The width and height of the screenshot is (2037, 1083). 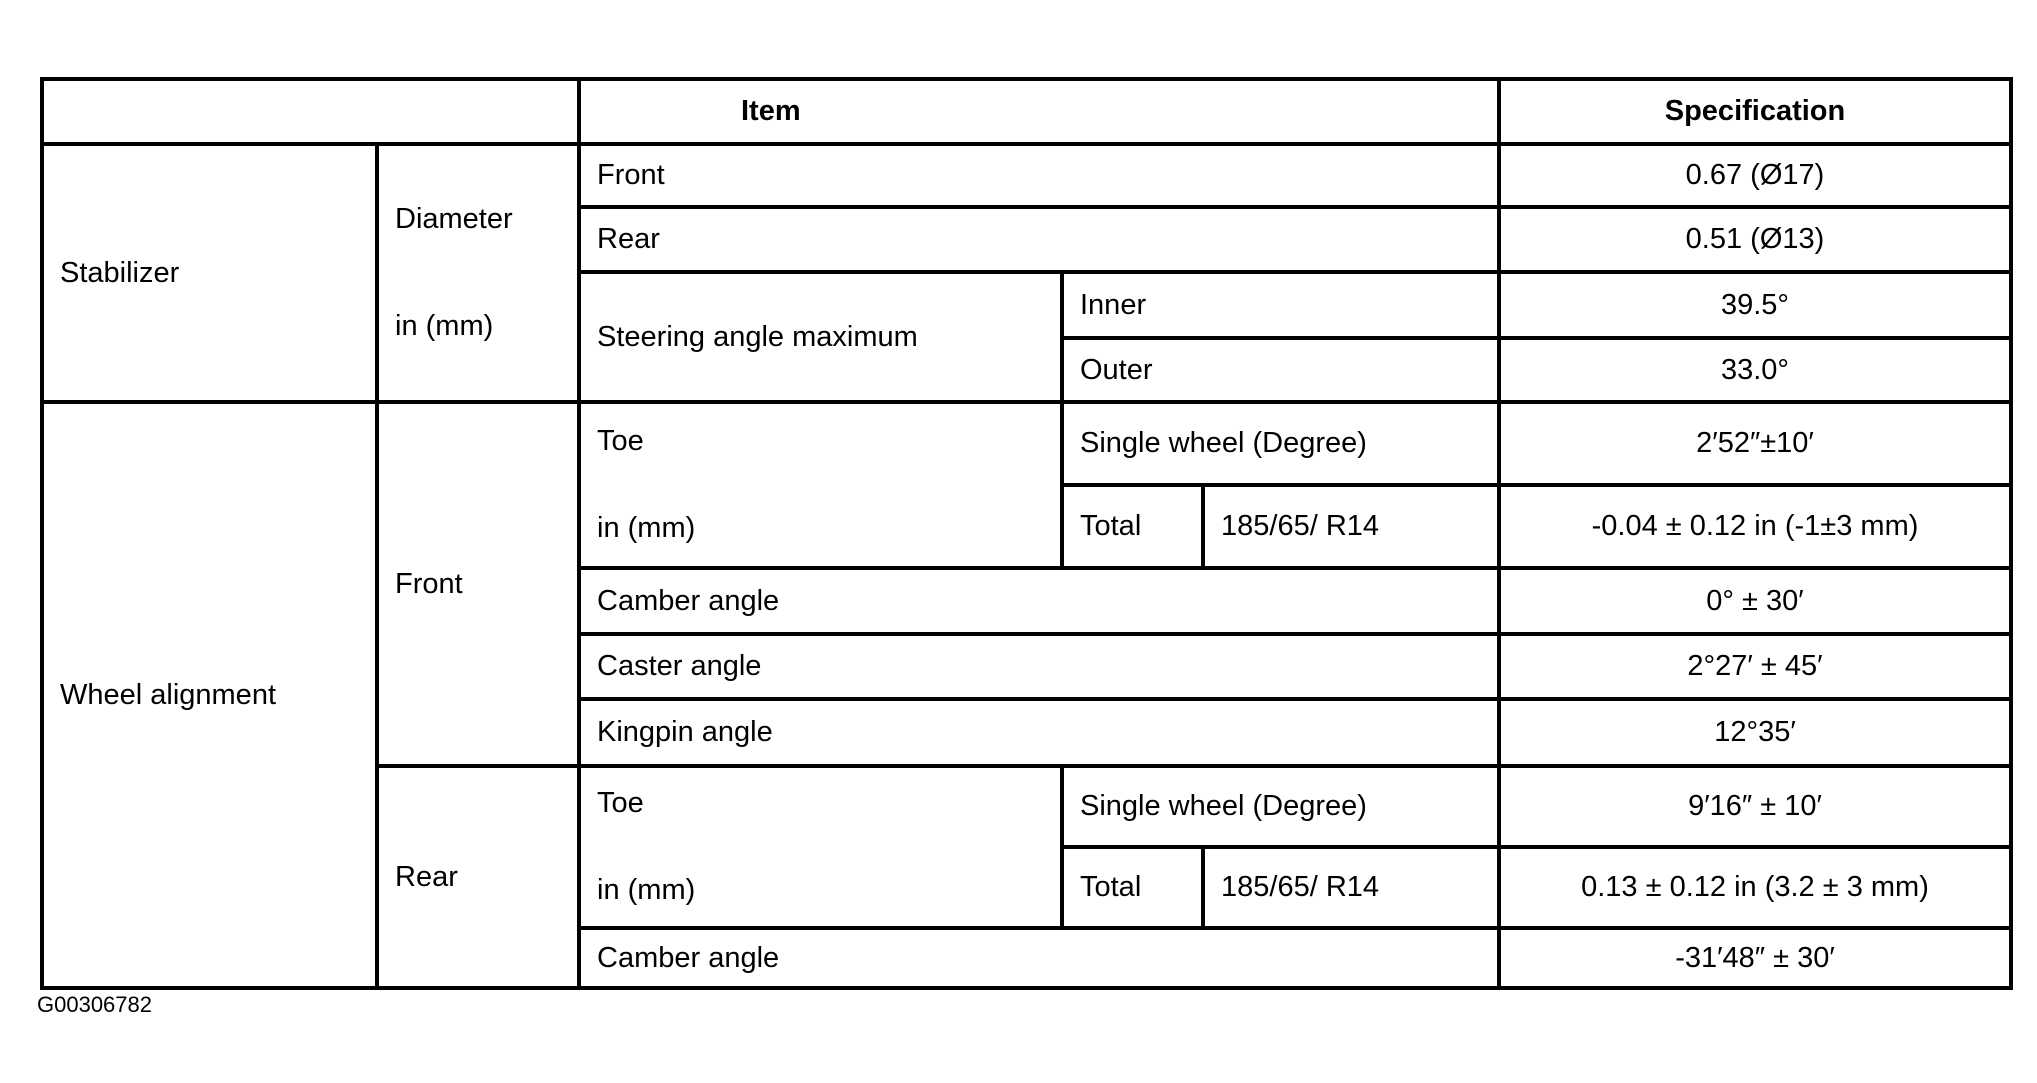 What do you see at coordinates (1039, 111) in the screenshot?
I see `header-item: Item` at bounding box center [1039, 111].